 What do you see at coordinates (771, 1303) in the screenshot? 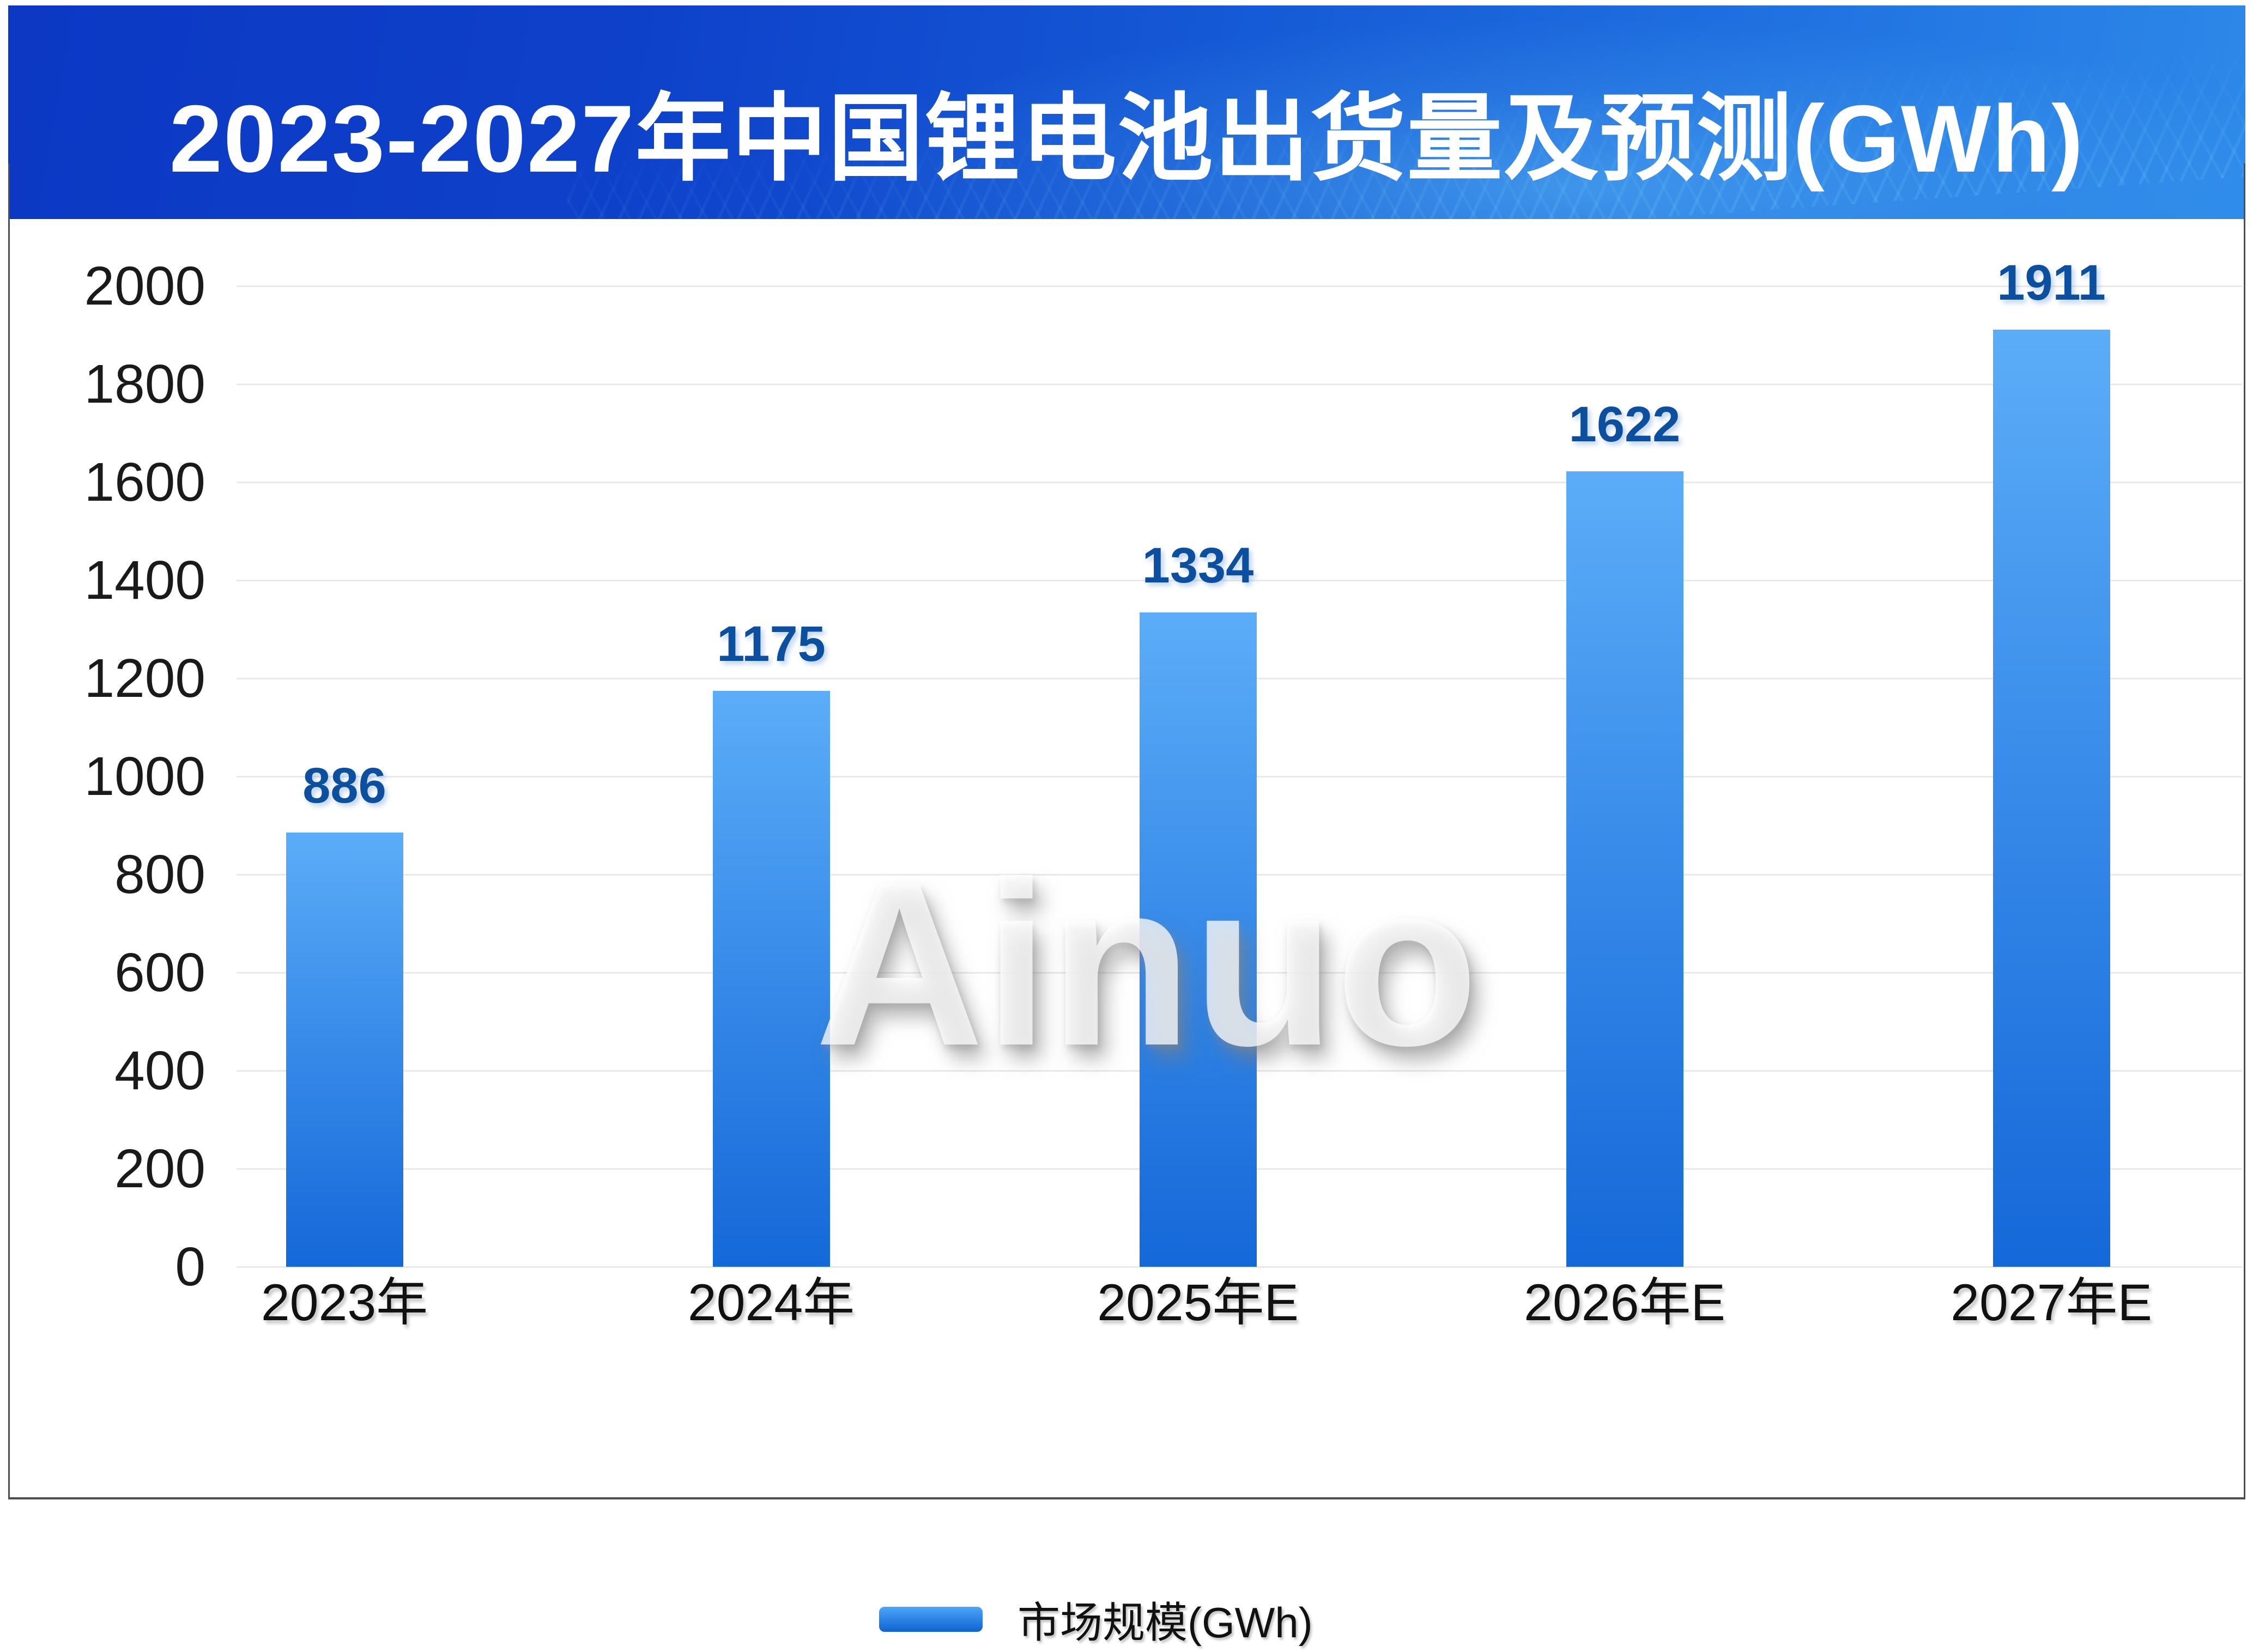
I see `x-axis-tick-label: 2024年` at bounding box center [771, 1303].